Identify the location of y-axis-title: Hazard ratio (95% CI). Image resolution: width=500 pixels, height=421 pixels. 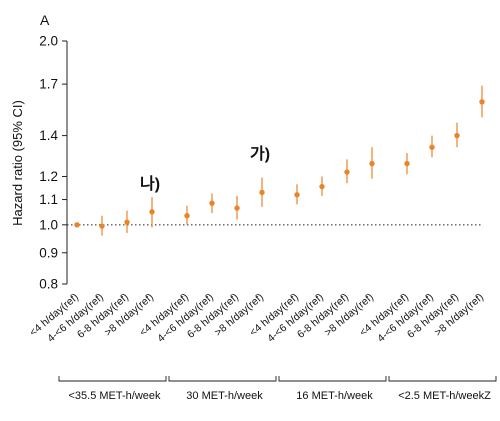
(17, 163).